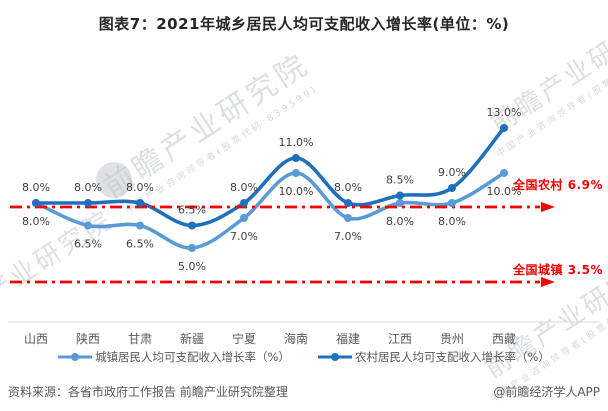  I want to click on x-axis-label: 江西, so click(399, 339).